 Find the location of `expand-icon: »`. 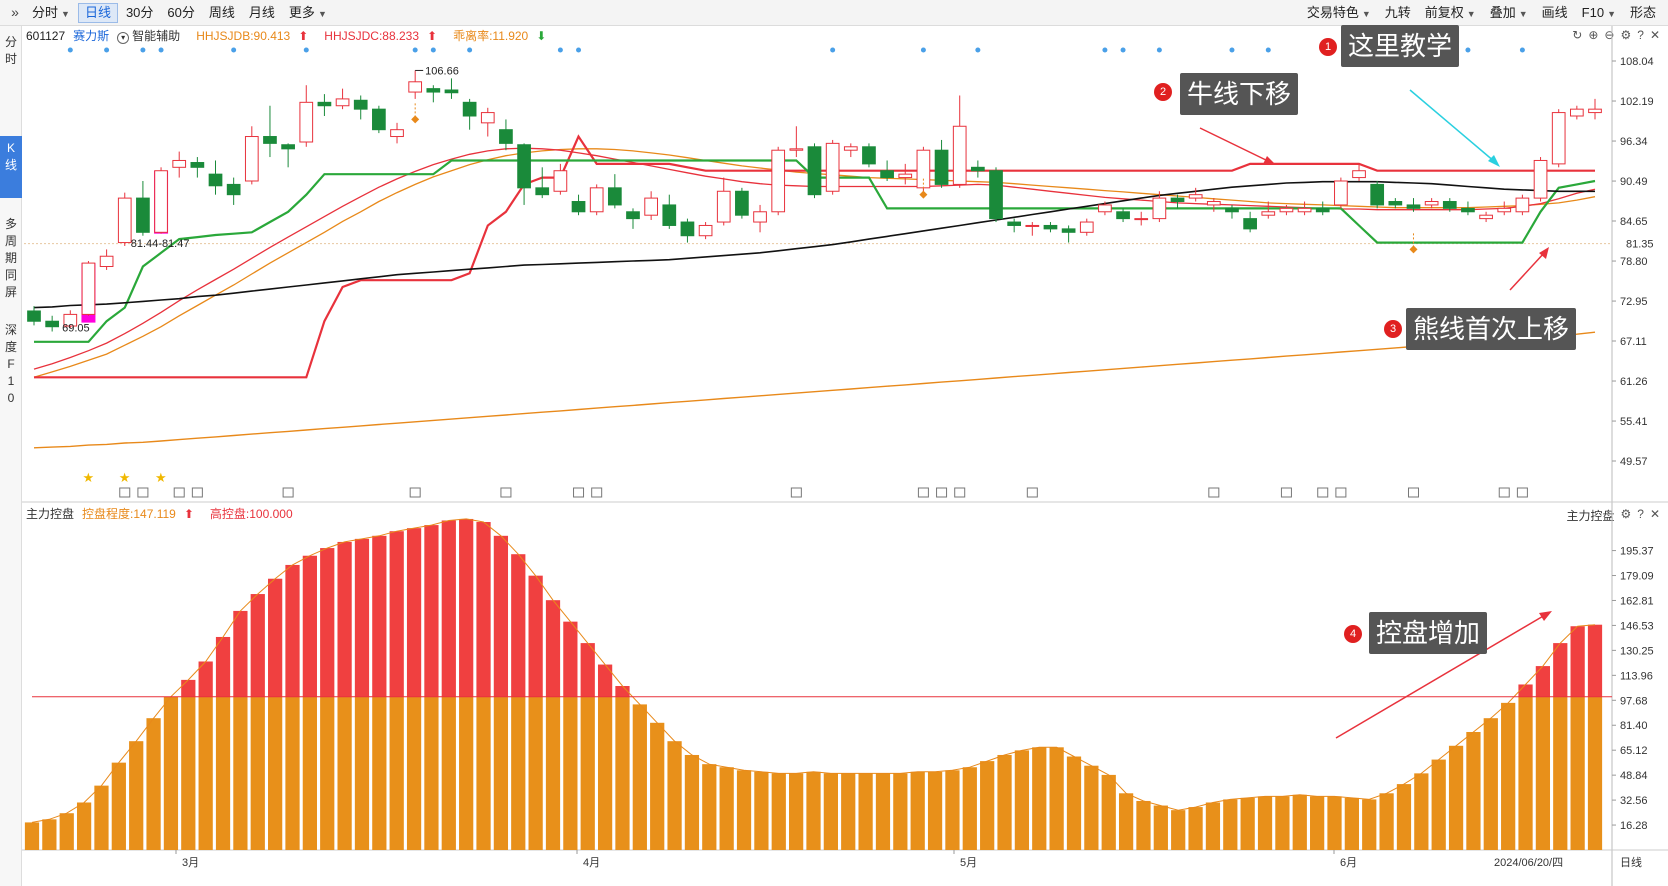

expand-icon: » is located at coordinates (15, 12).